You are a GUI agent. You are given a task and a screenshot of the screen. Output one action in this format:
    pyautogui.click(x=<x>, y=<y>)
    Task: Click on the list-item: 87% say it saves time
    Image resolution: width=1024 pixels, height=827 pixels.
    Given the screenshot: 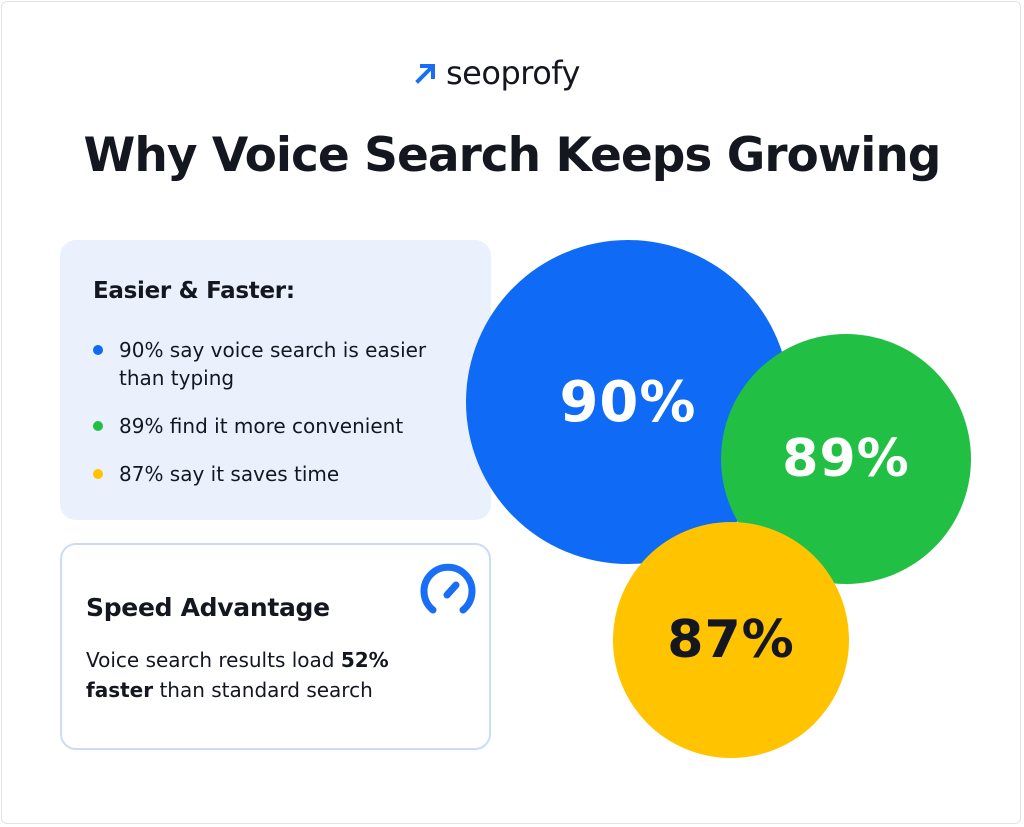 What is the action you would take?
    pyautogui.click(x=283, y=474)
    